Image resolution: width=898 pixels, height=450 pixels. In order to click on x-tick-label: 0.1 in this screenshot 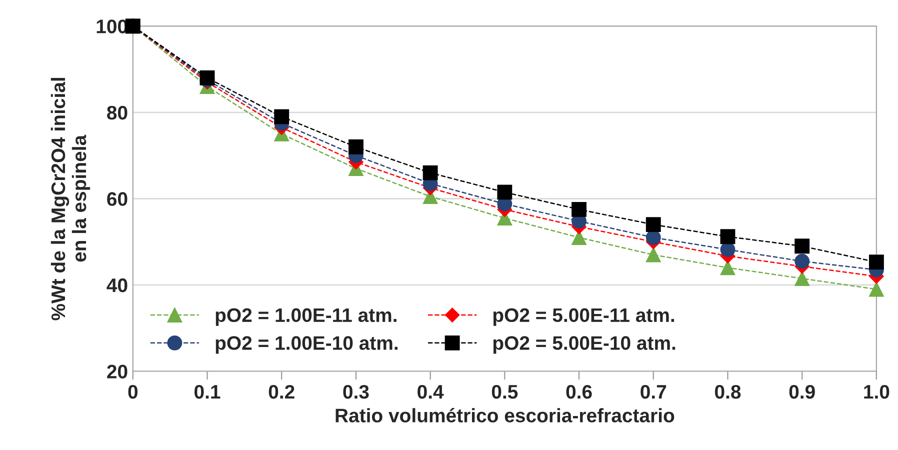, I will do `click(207, 391)`.